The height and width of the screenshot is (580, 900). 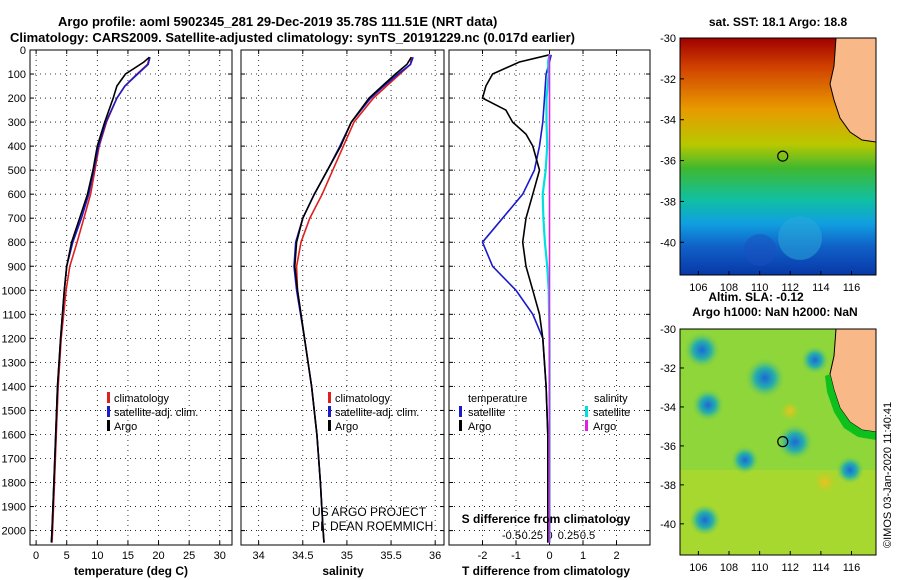 What do you see at coordinates (852, 288) in the screenshot?
I see `map-x-tick-label: 116` at bounding box center [852, 288].